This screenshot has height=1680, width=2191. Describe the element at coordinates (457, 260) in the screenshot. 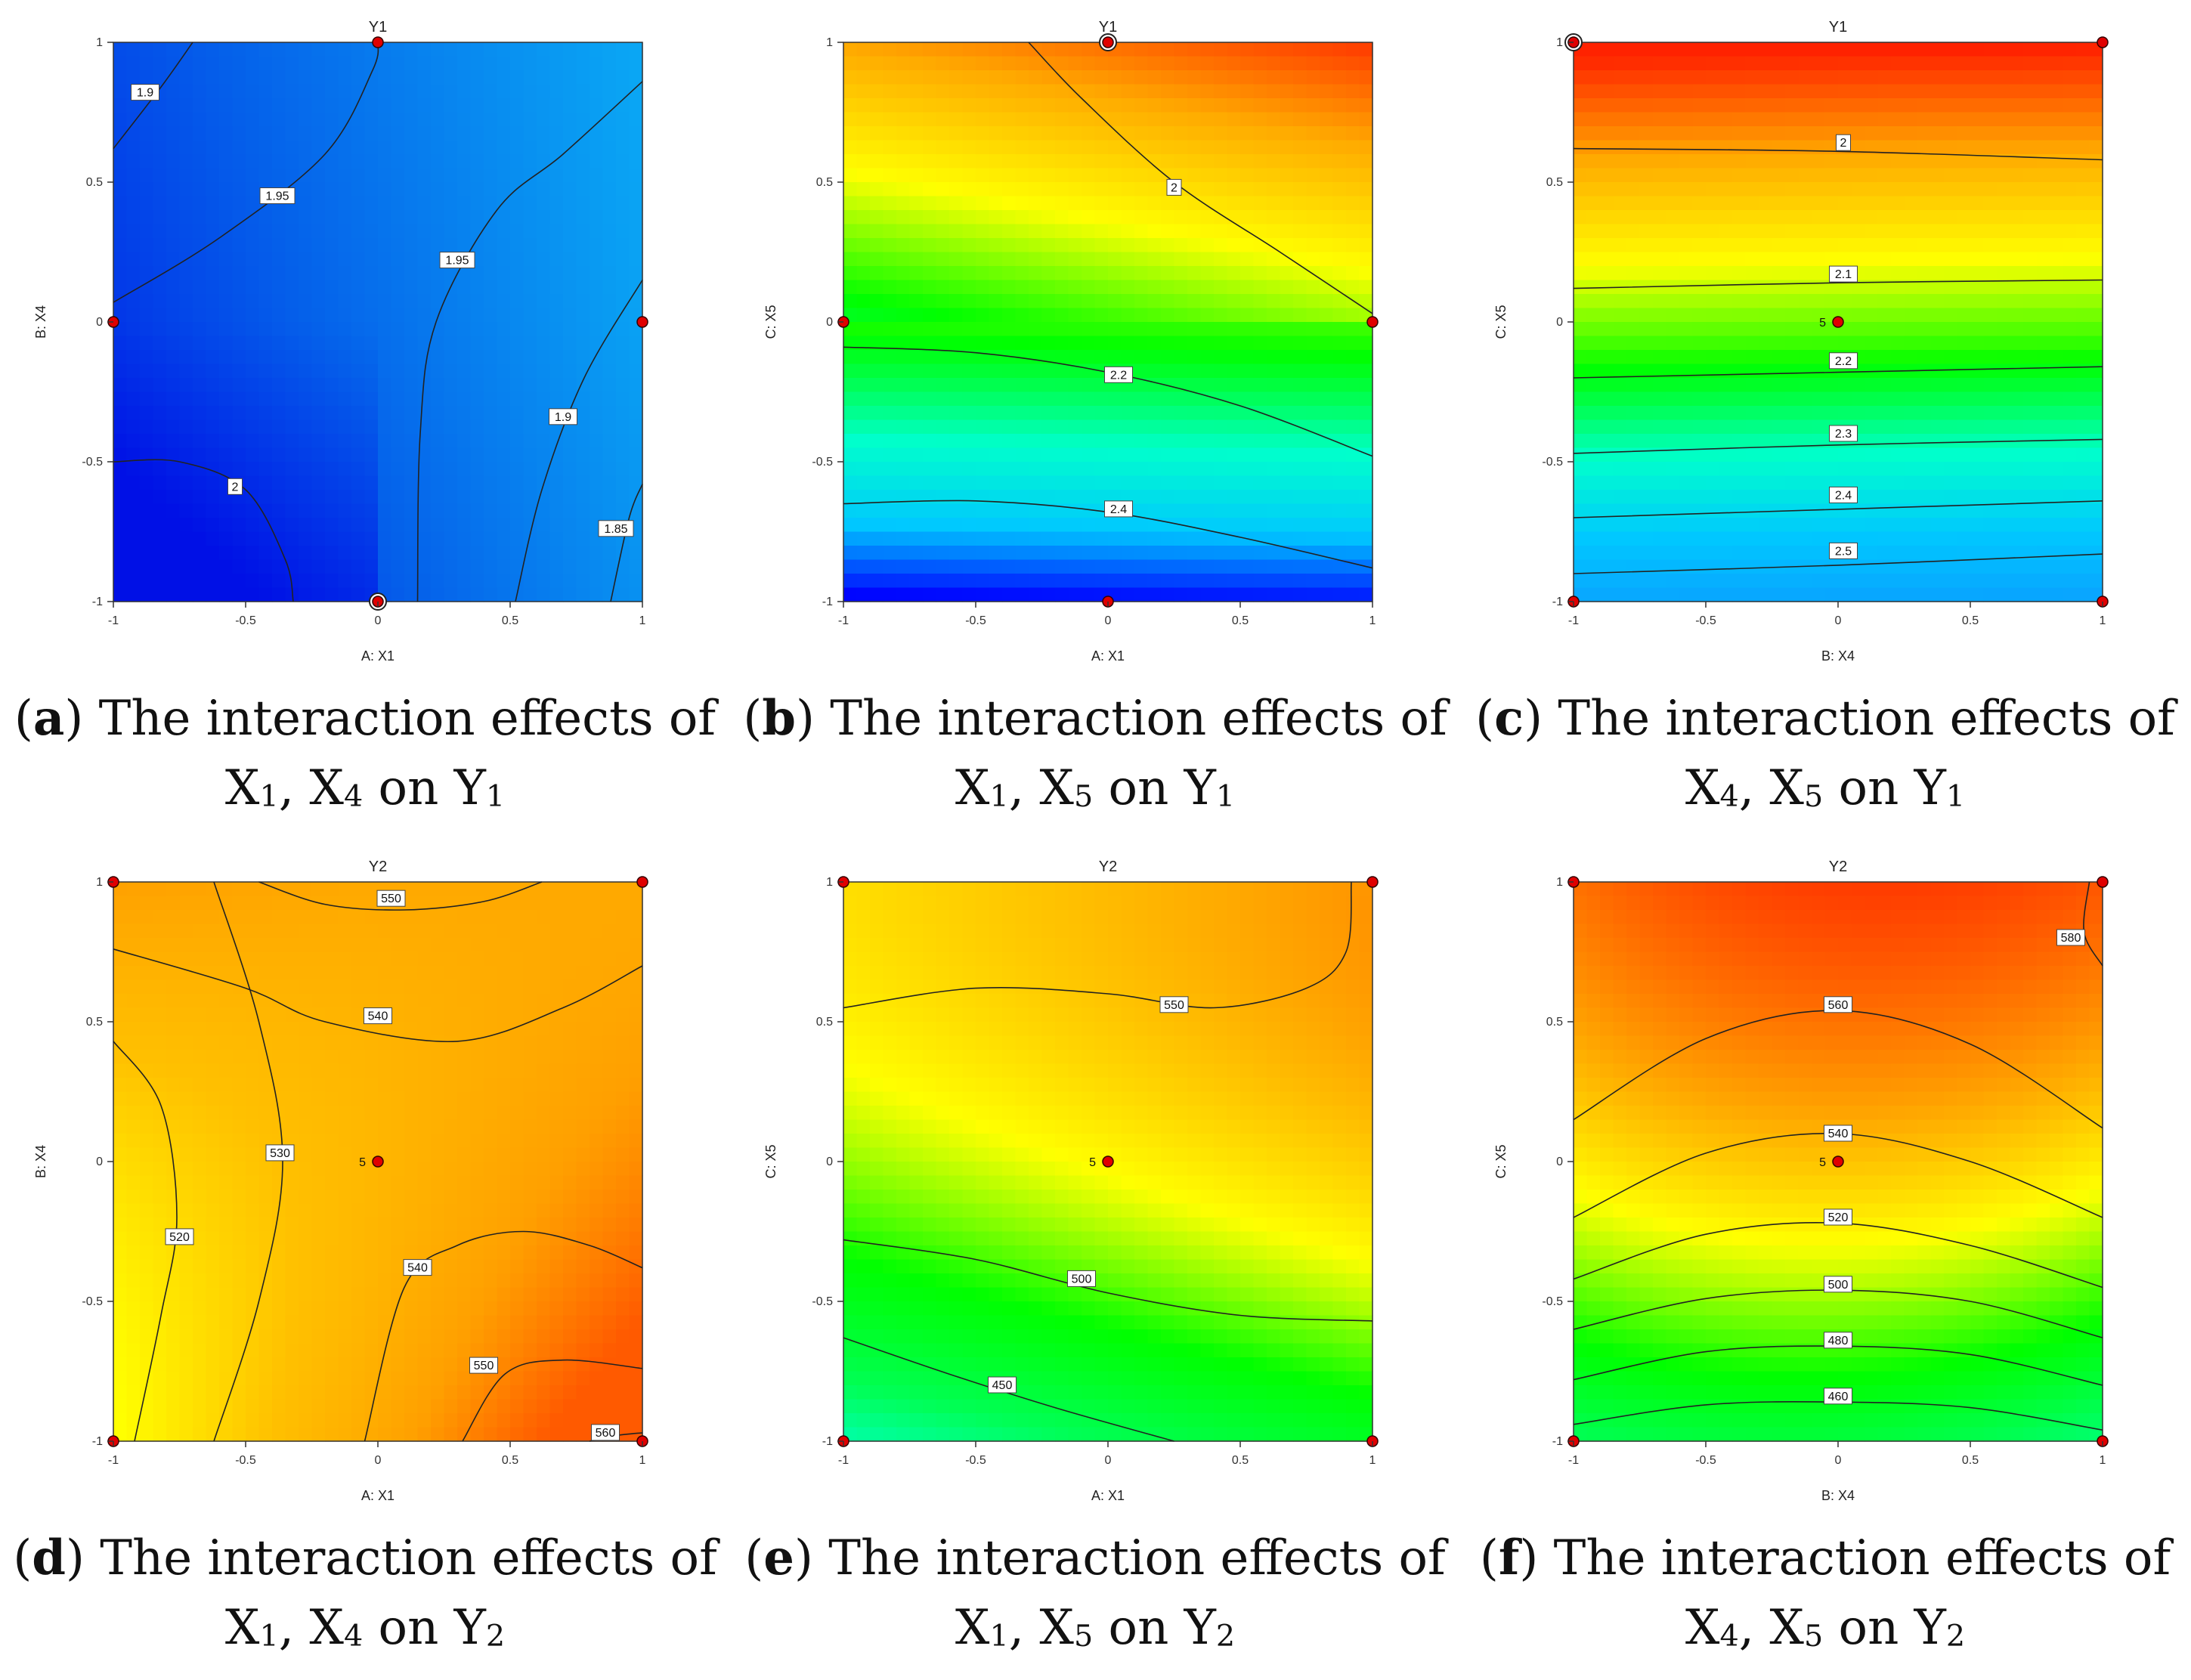

I see `contour-label: 1.95` at that location.